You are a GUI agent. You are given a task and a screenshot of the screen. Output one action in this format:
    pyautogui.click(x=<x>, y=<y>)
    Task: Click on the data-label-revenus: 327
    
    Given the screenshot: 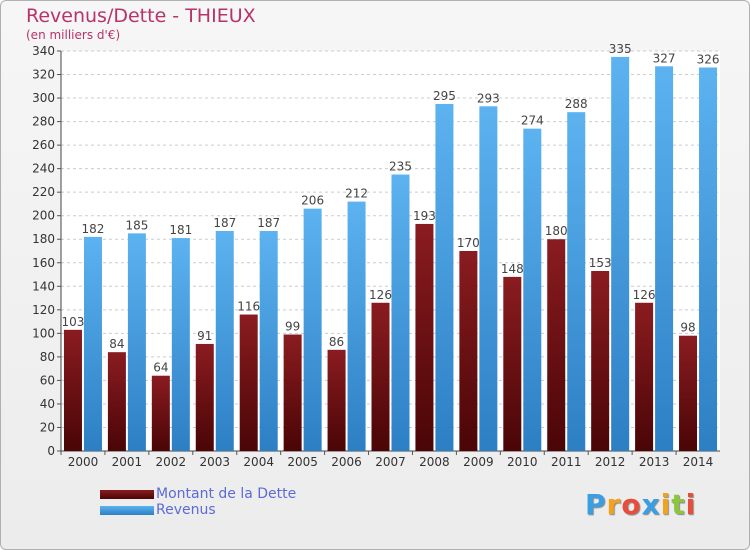 What is the action you would take?
    pyautogui.click(x=664, y=58)
    